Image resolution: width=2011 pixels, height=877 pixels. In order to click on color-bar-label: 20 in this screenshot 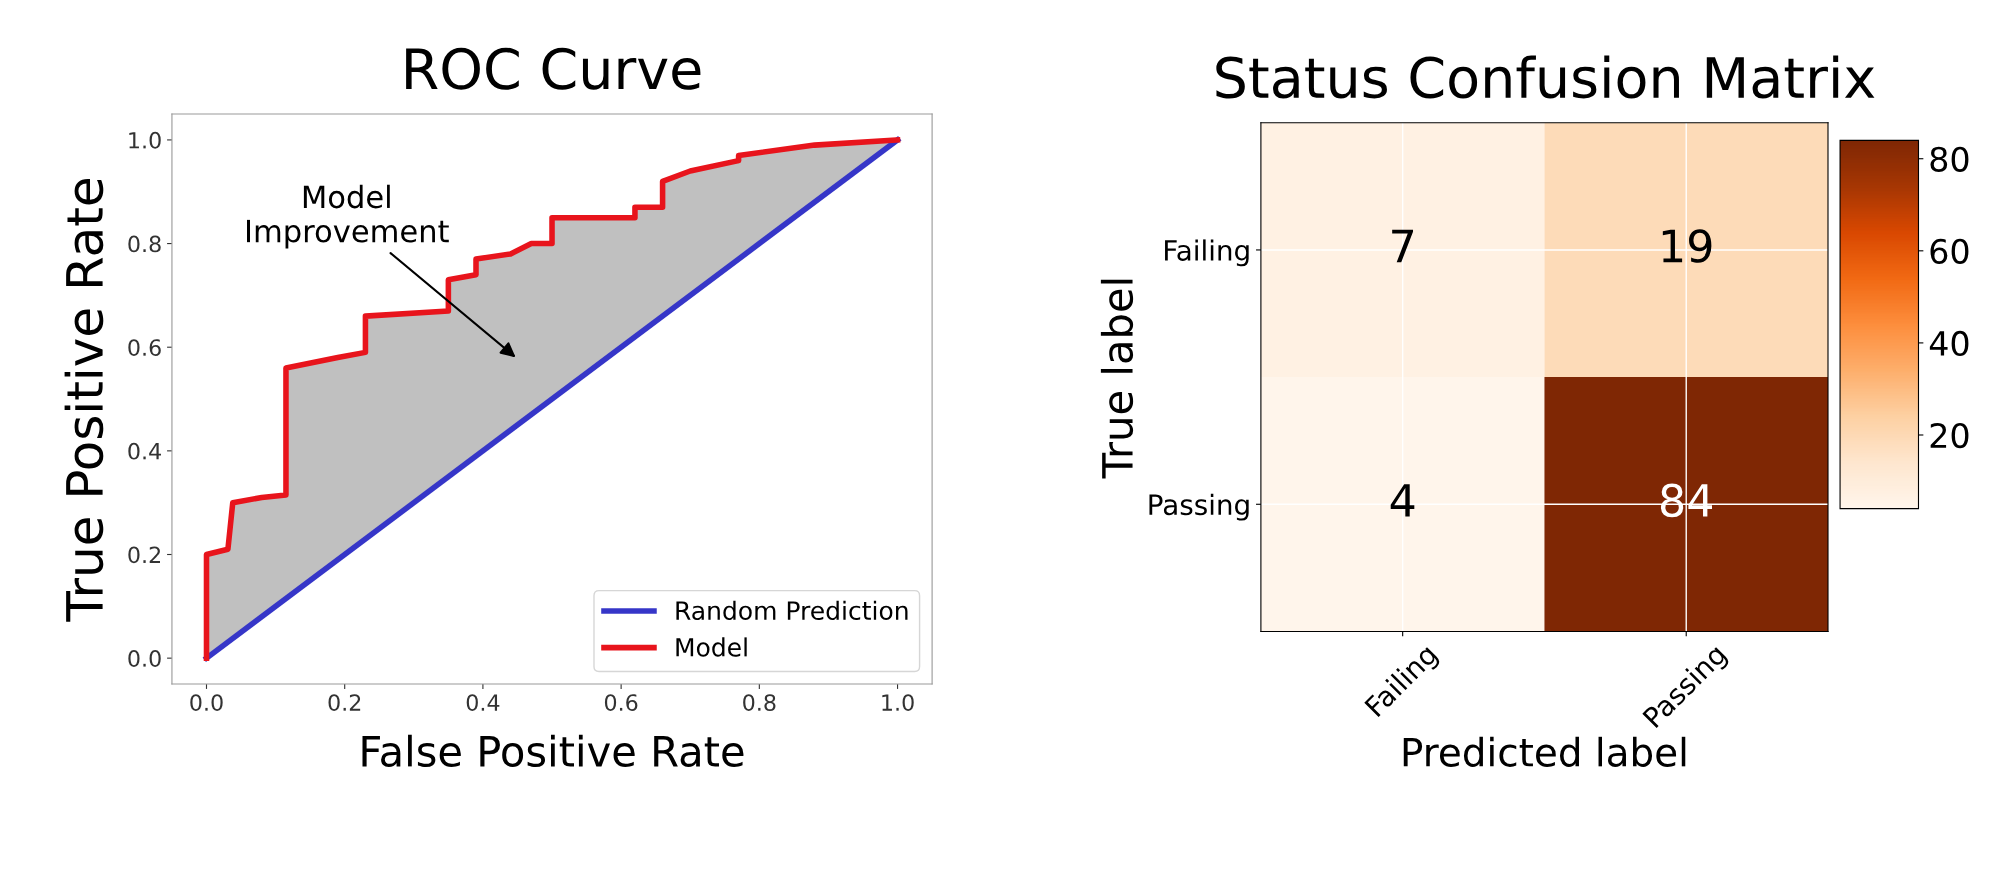, I will do `click(1949, 435)`.